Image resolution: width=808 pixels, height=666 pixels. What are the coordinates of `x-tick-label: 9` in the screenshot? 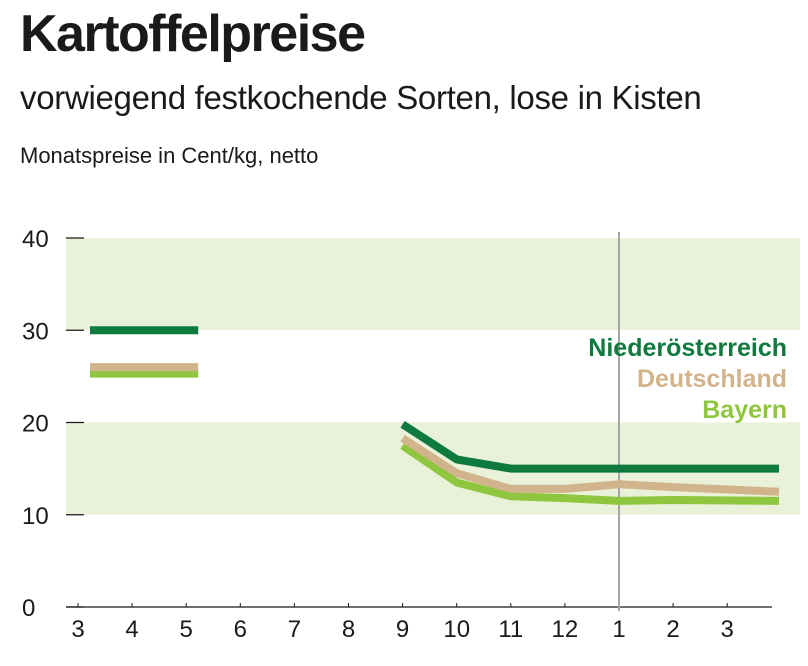 It's located at (402, 629).